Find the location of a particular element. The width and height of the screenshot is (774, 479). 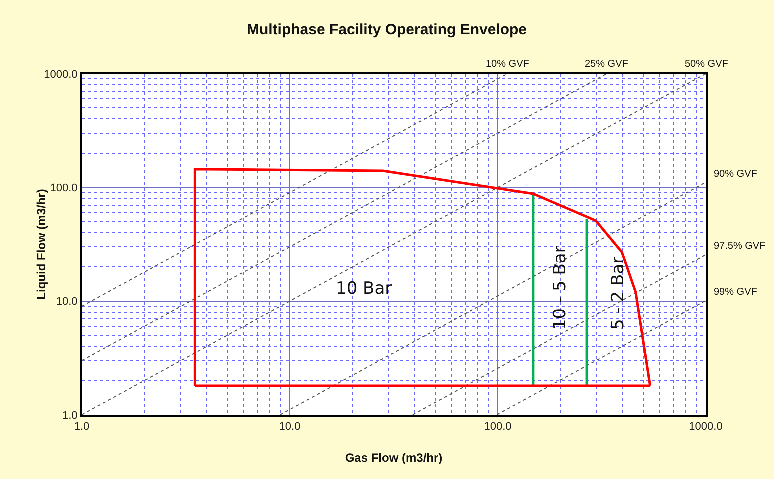

series-label: 97.5% GVF is located at coordinates (740, 246).